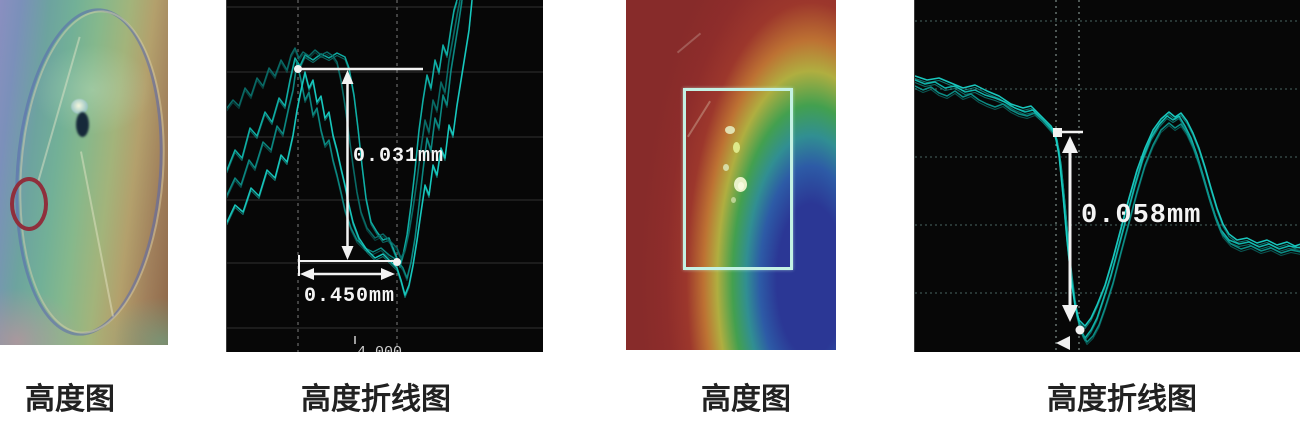 The height and width of the screenshot is (426, 1300). I want to click on scratch-line, so click(689, 43).